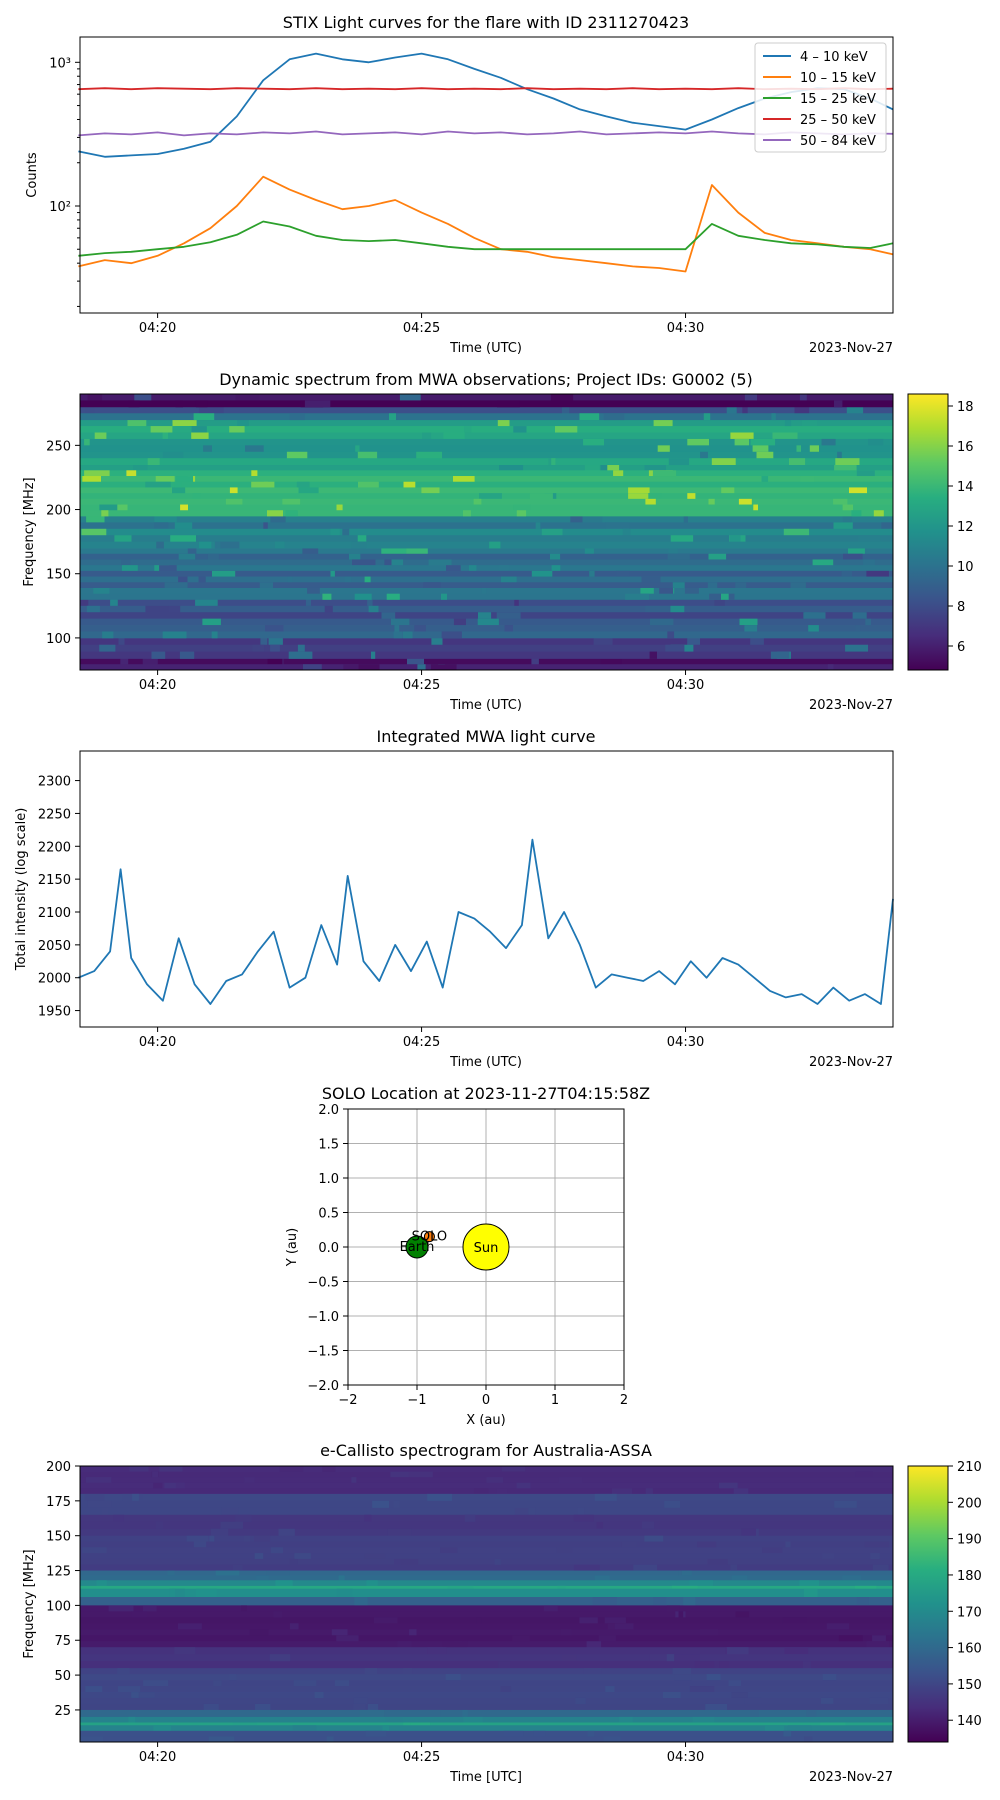 This screenshot has height=1800, width=1000. What do you see at coordinates (29, 1603) in the screenshot?
I see `callisto-ylabel: Frequency [MHz]` at bounding box center [29, 1603].